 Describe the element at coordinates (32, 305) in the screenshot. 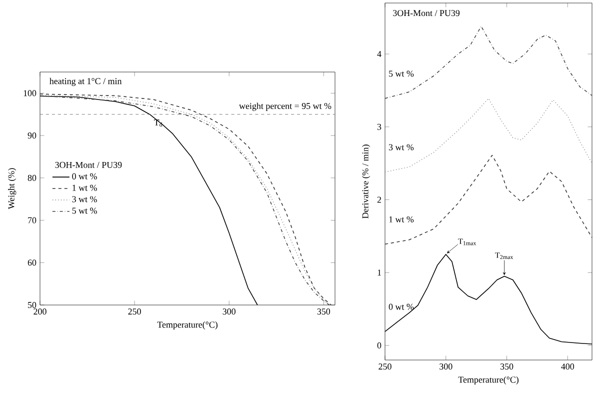

I see `y-tick-label: 50` at that location.